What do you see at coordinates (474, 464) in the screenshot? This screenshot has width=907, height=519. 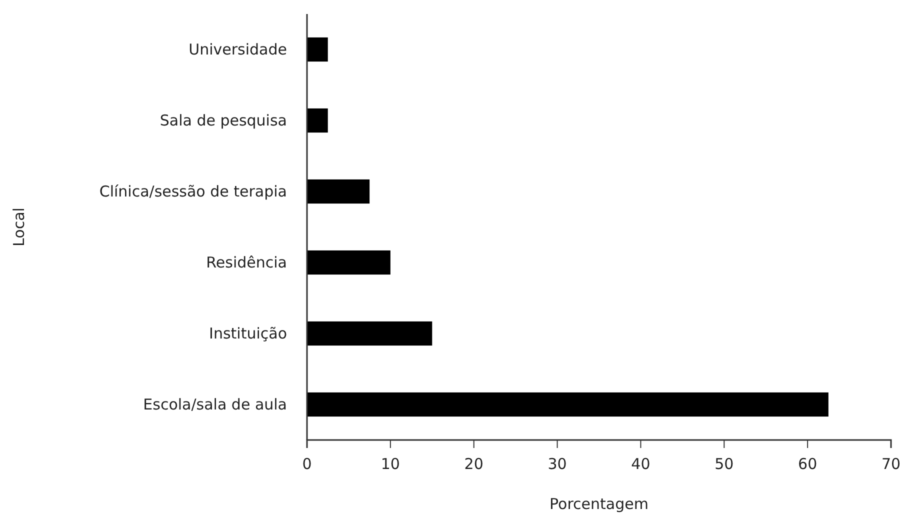 I see `x-tick-label: 20` at bounding box center [474, 464].